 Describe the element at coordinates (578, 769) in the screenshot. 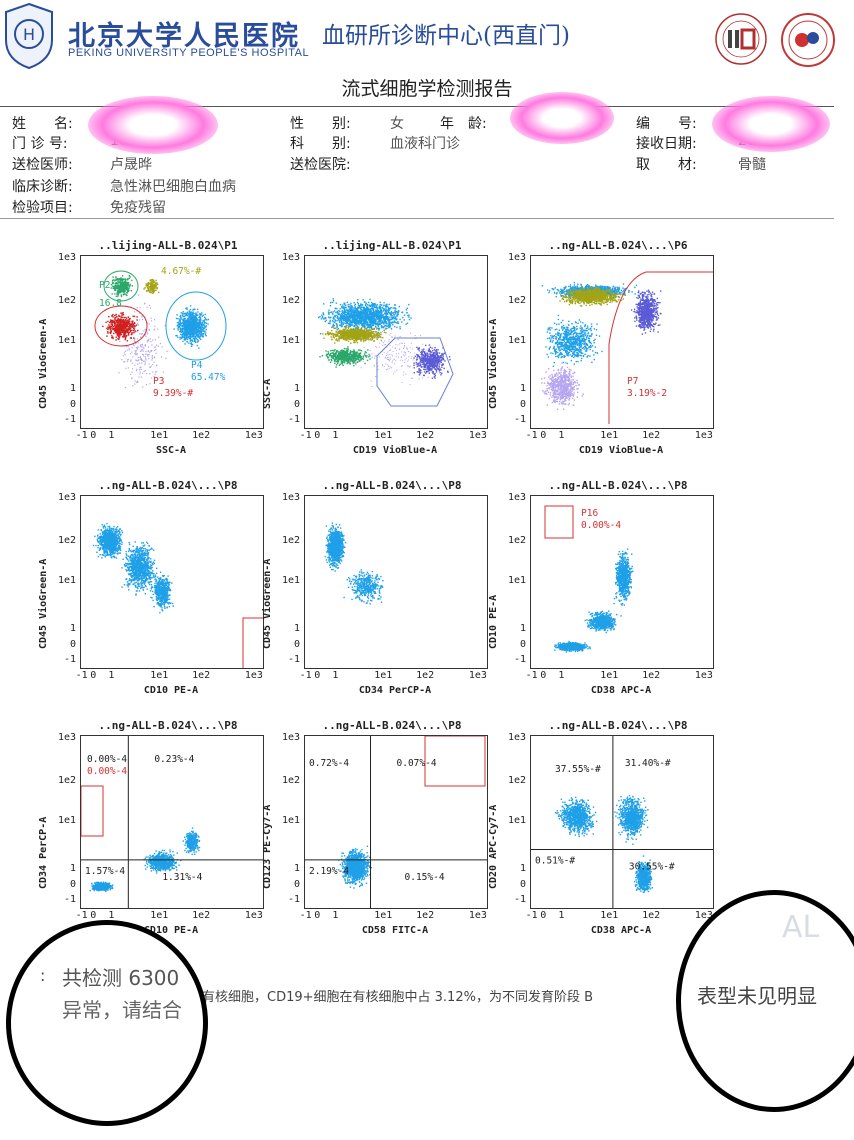

I see `quadrant-label: 37.55%-#` at that location.